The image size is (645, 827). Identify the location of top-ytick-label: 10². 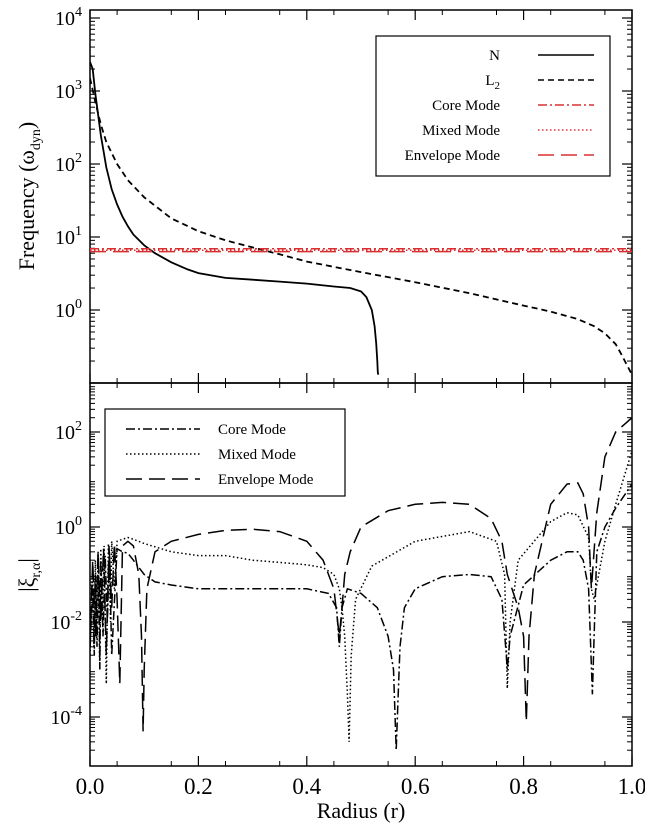
(68, 163).